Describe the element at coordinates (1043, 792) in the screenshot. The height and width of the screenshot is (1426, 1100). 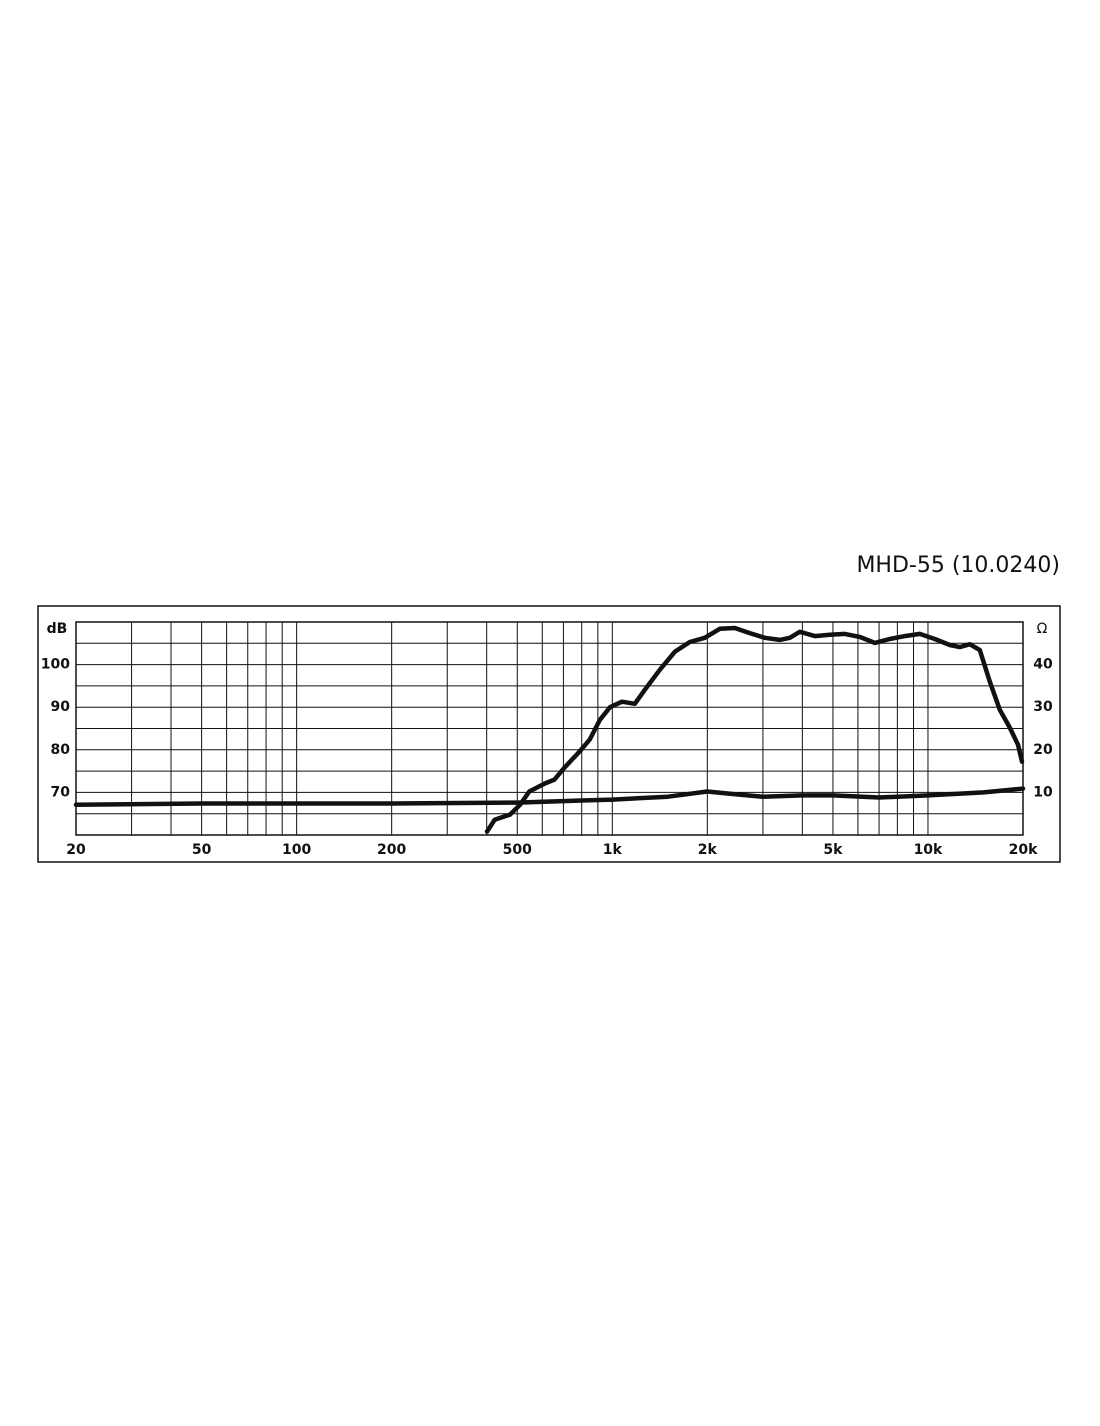
I see `y2-tick-label: 10` at that location.